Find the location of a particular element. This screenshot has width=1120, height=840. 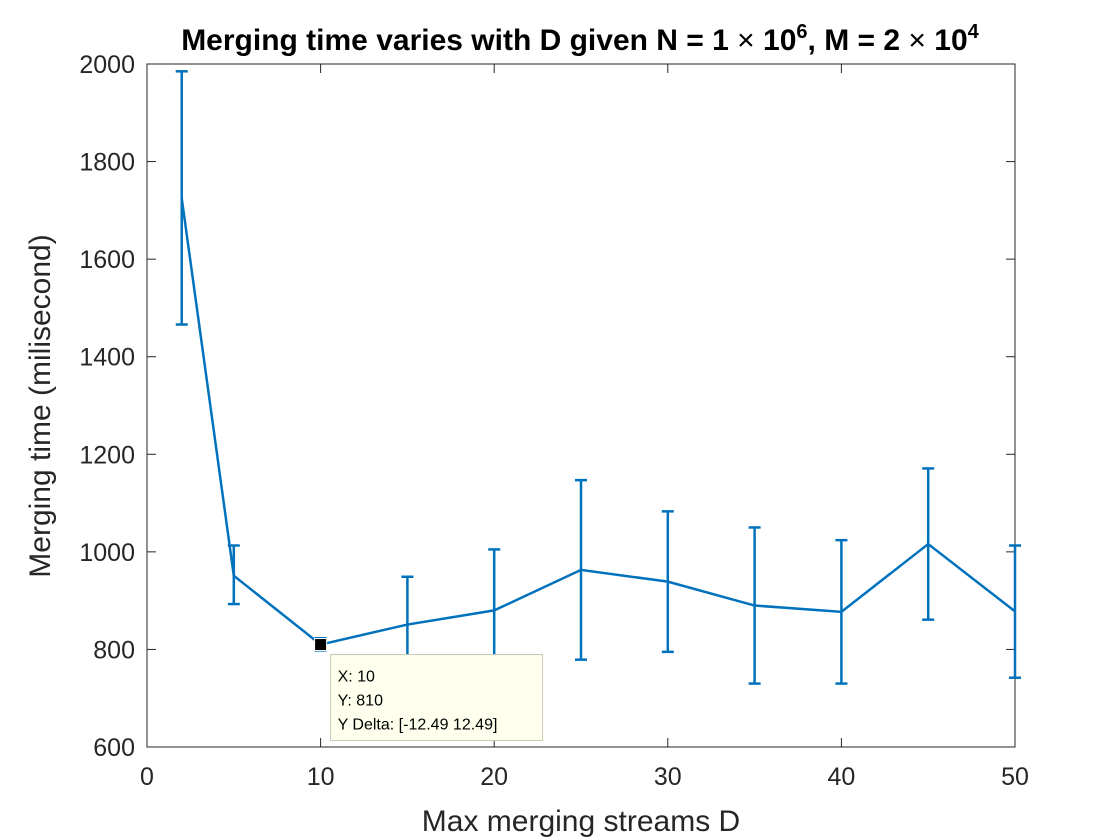

datatip-box is located at coordinates (437, 698).